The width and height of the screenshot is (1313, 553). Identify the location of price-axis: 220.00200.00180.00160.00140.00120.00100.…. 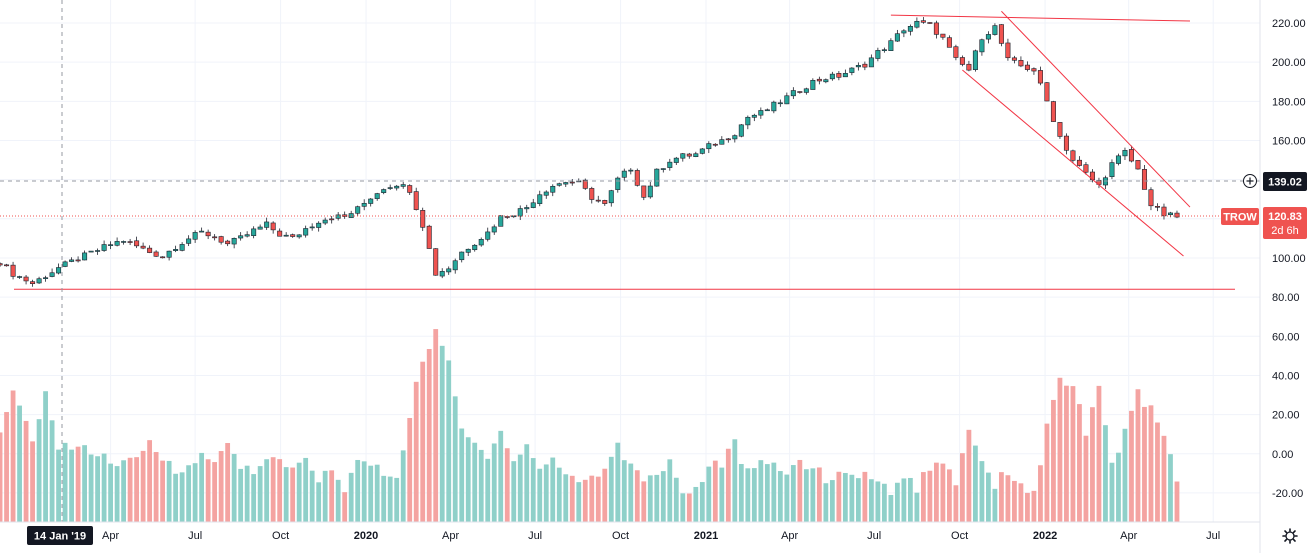
(1289, 259).